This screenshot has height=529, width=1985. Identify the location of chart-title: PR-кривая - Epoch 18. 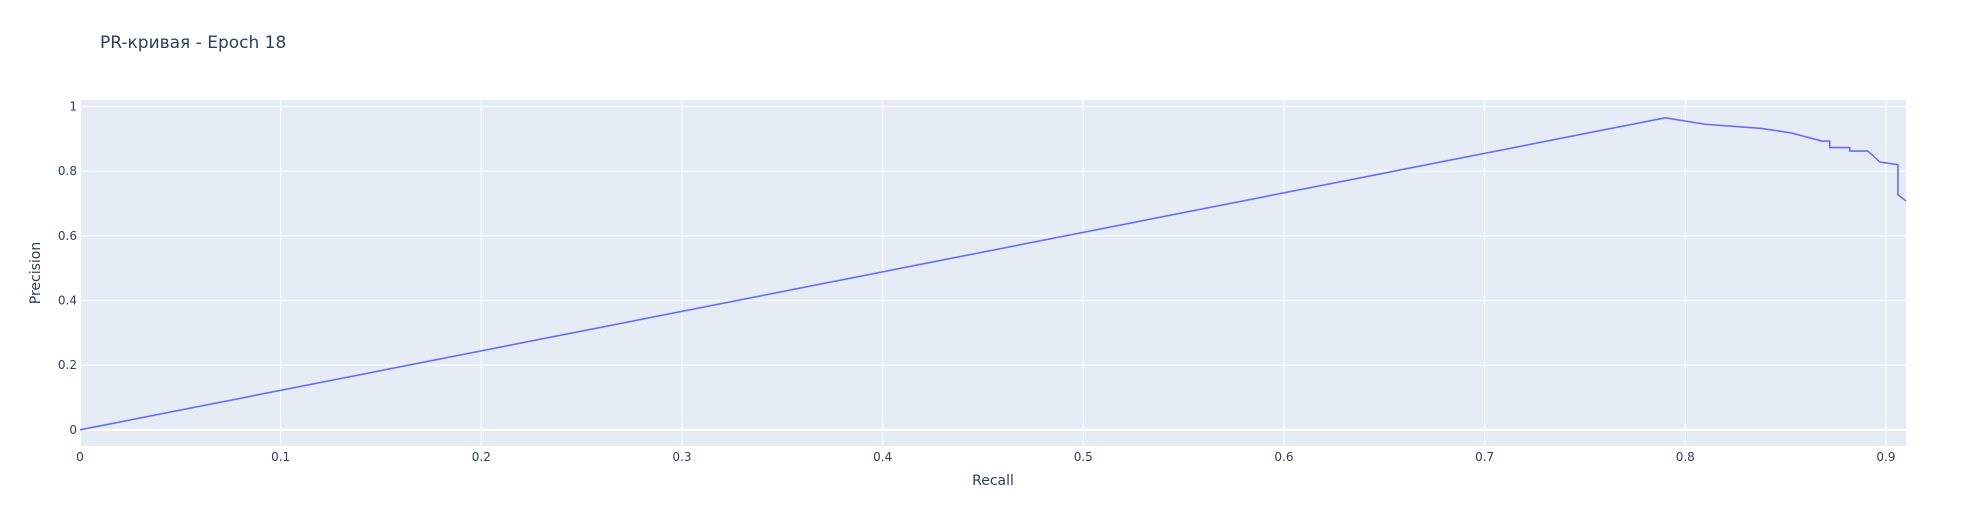
(193, 43).